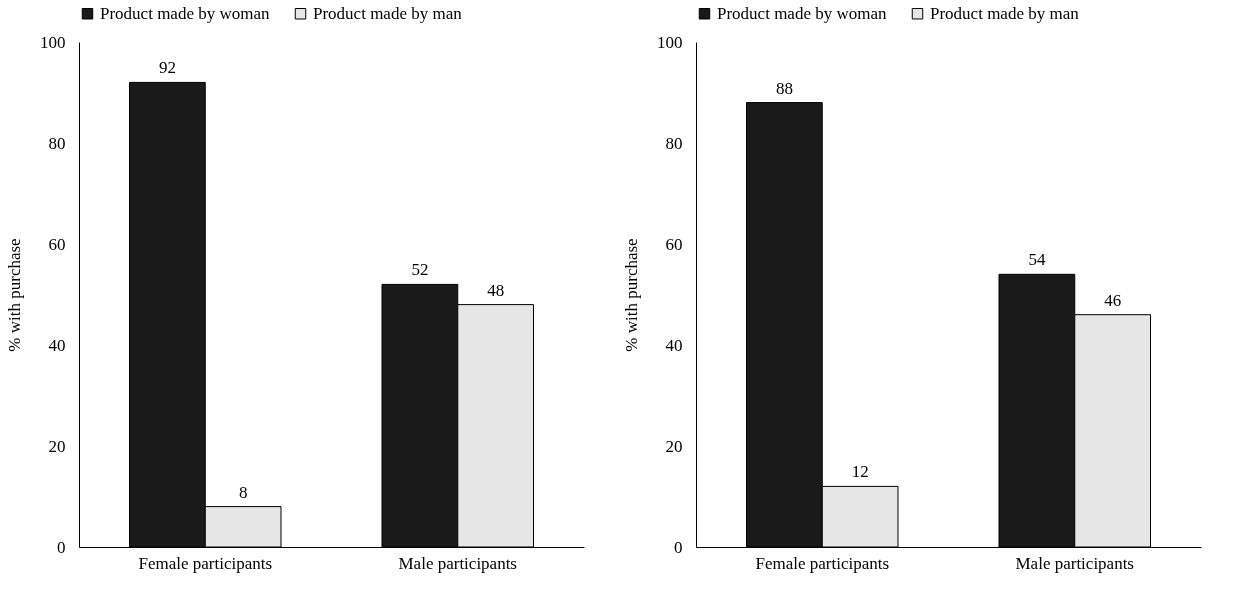  What do you see at coordinates (784, 88) in the screenshot?
I see `data-label: 88` at bounding box center [784, 88].